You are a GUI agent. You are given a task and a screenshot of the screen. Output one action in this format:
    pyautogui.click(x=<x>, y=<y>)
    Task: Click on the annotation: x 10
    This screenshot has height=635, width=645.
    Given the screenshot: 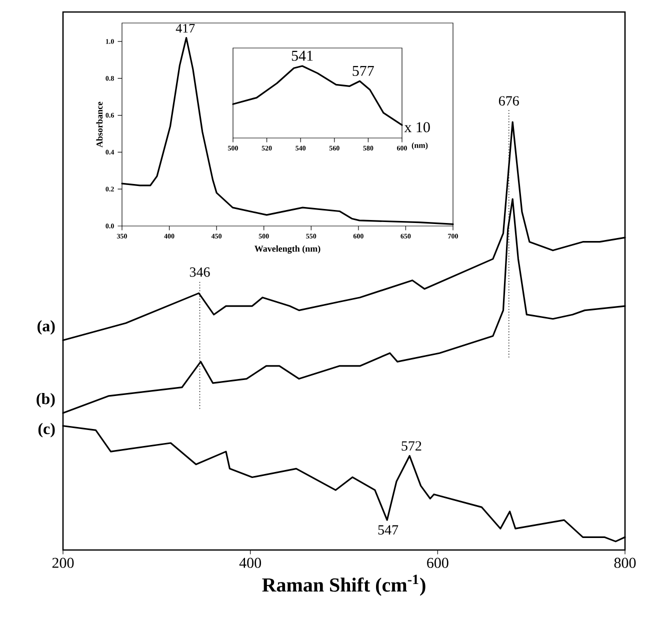 What is the action you would take?
    pyautogui.click(x=417, y=127)
    